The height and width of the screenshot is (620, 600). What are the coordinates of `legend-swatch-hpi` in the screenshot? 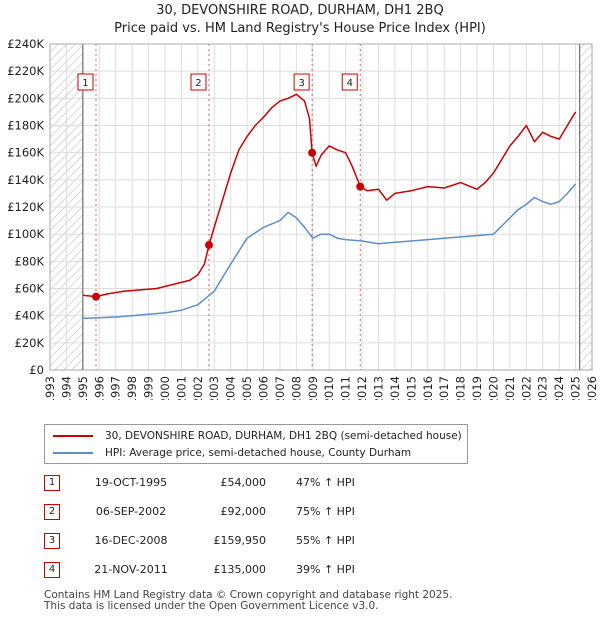 It's located at (73, 453).